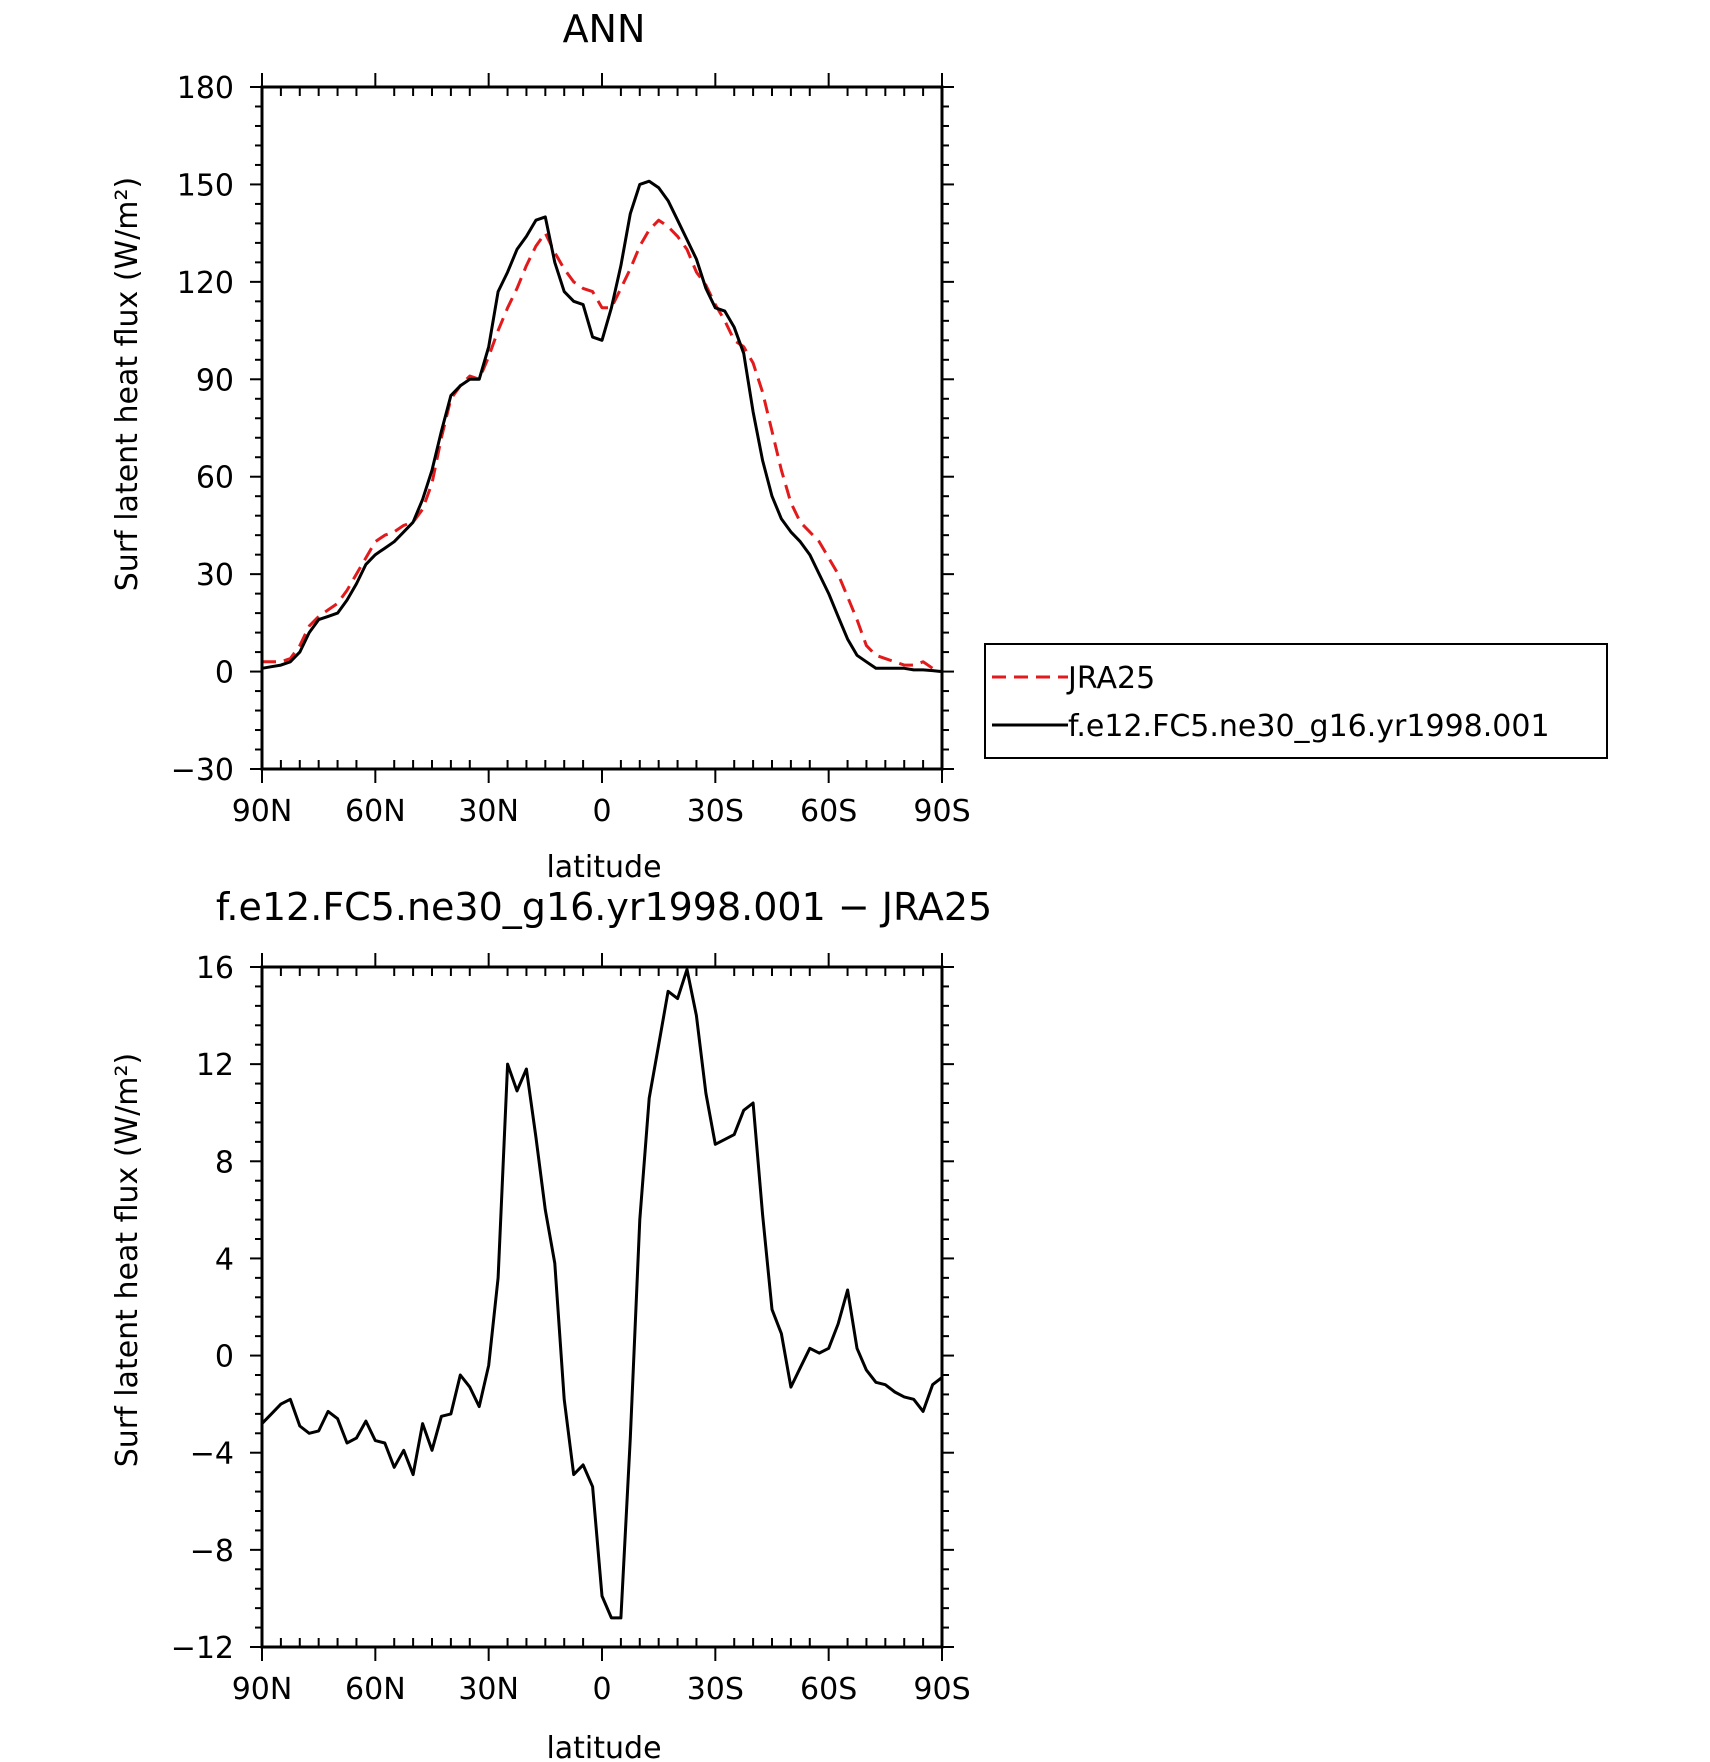 This screenshot has width=1710, height=1762. Describe the element at coordinates (715, 1689) in the screenshot. I see `bottom-chart-x-tick-label: 30S` at that location.